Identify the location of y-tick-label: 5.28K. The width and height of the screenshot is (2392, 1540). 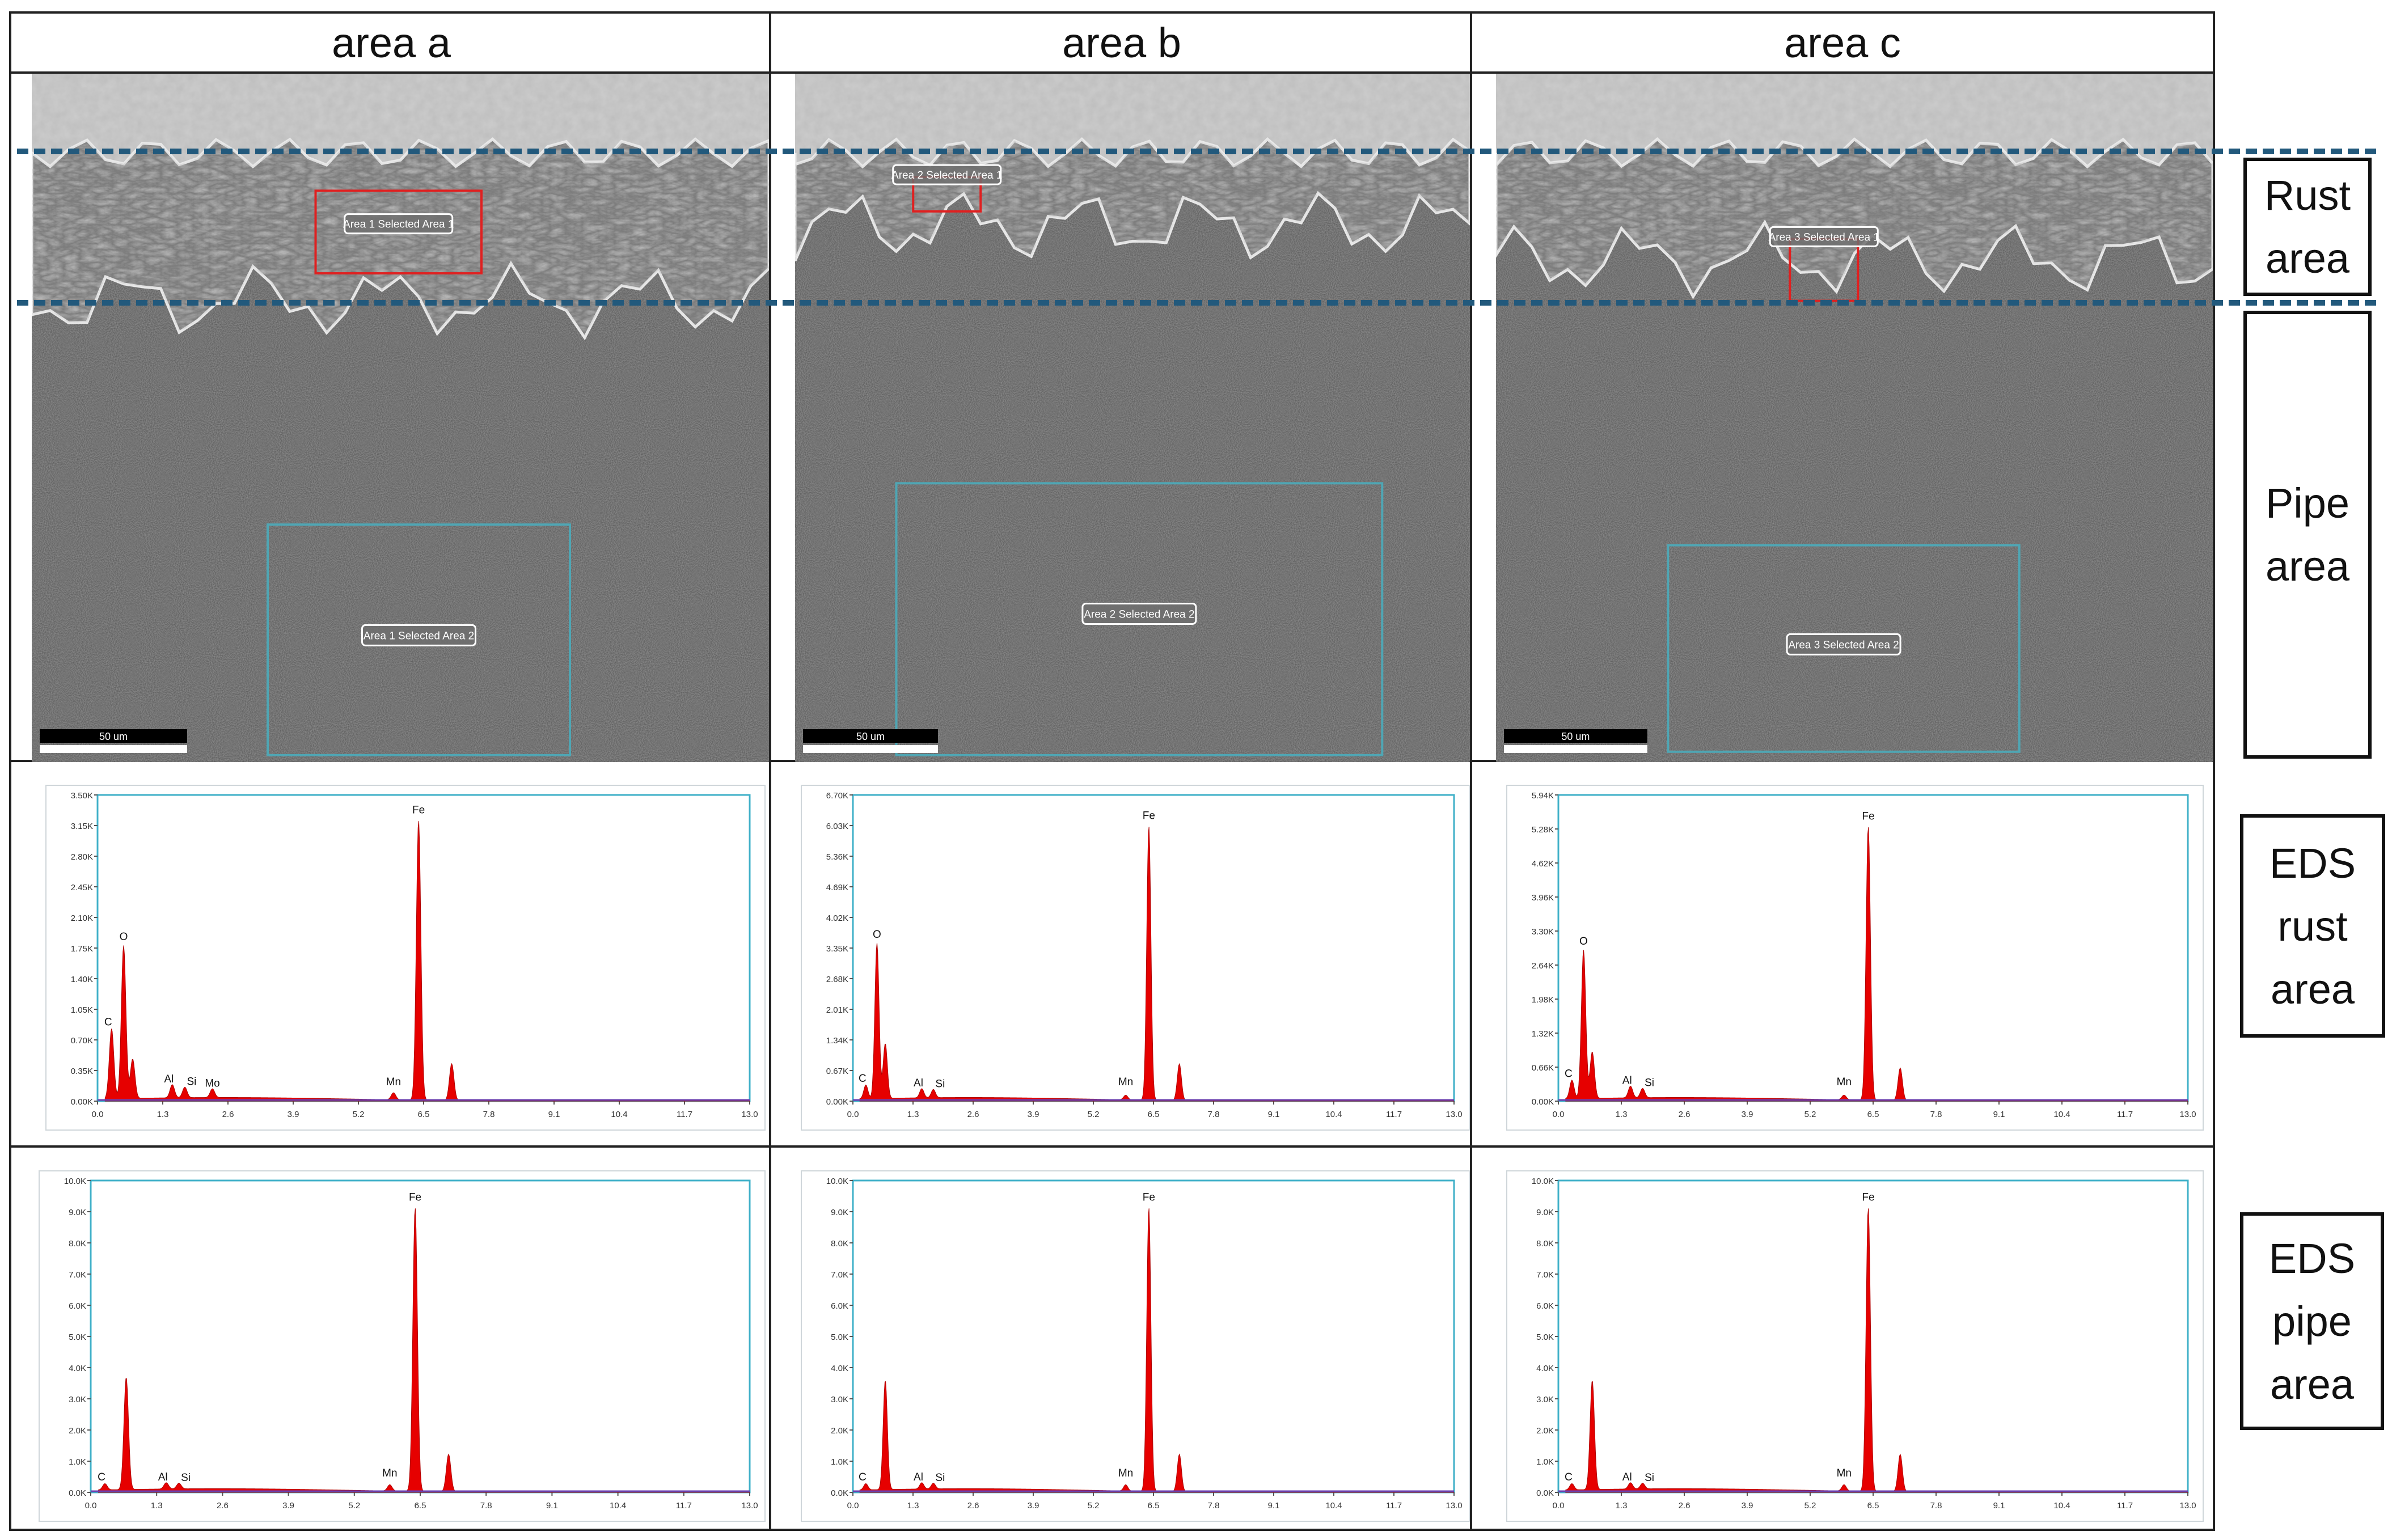
(1543, 830).